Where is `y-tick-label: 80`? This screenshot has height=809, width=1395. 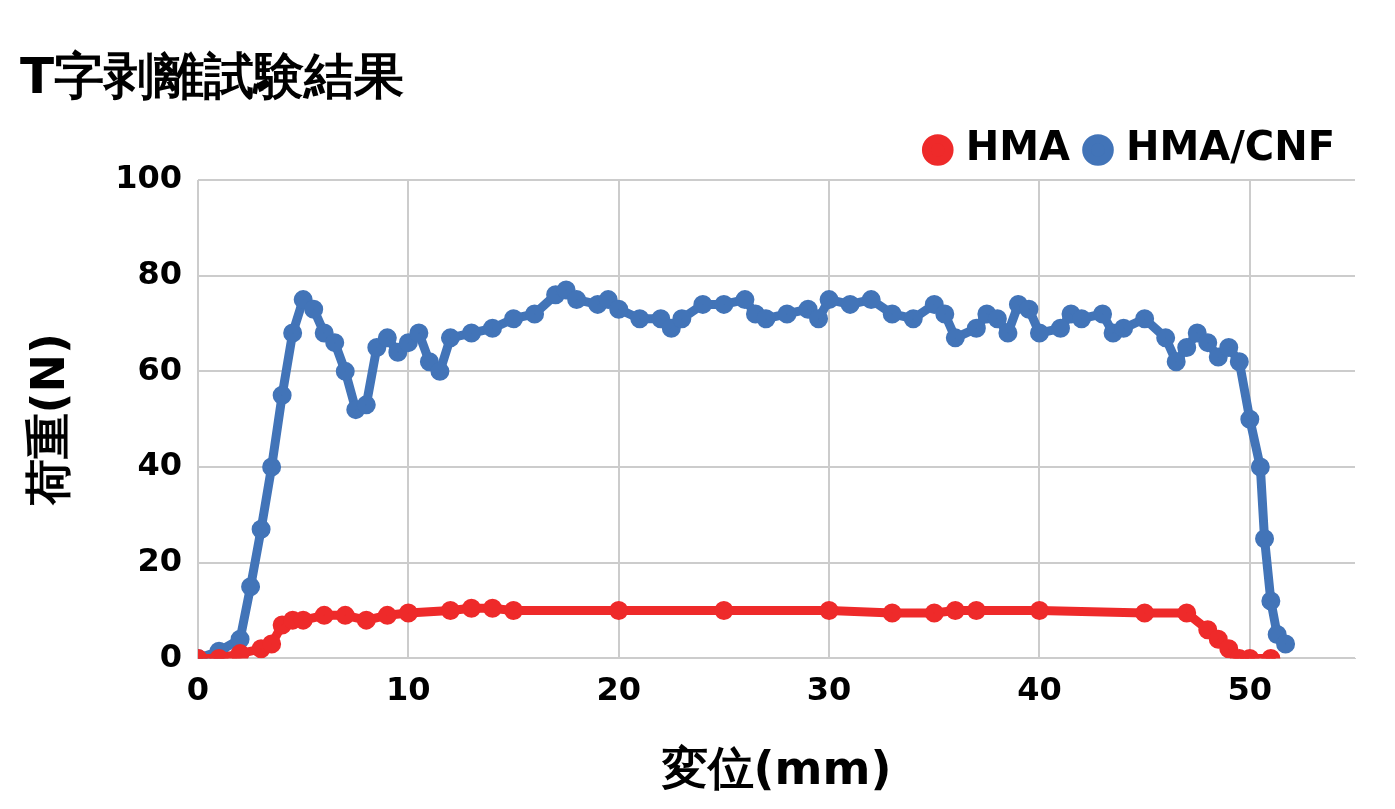 y-tick-label: 80 is located at coordinates (159, 272).